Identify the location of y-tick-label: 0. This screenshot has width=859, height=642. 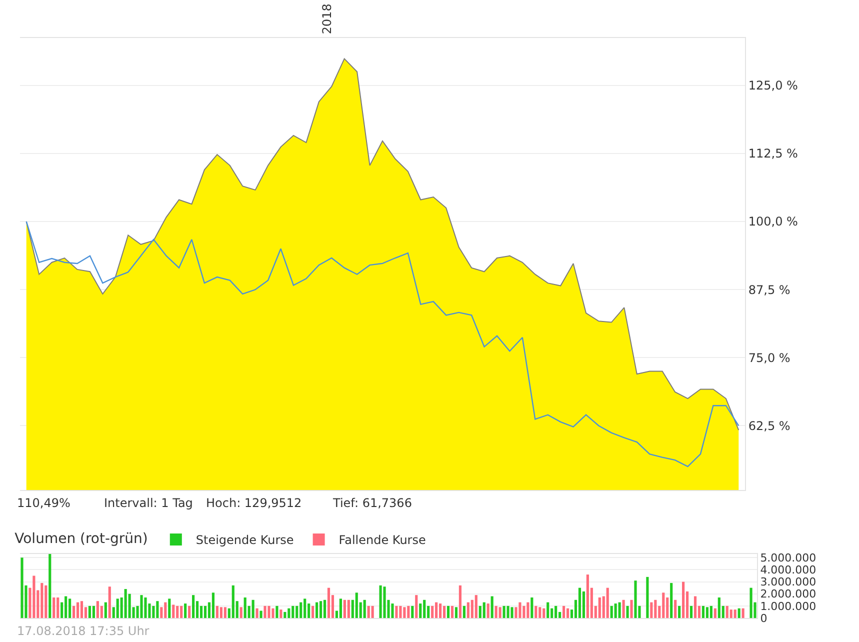
(764, 618).